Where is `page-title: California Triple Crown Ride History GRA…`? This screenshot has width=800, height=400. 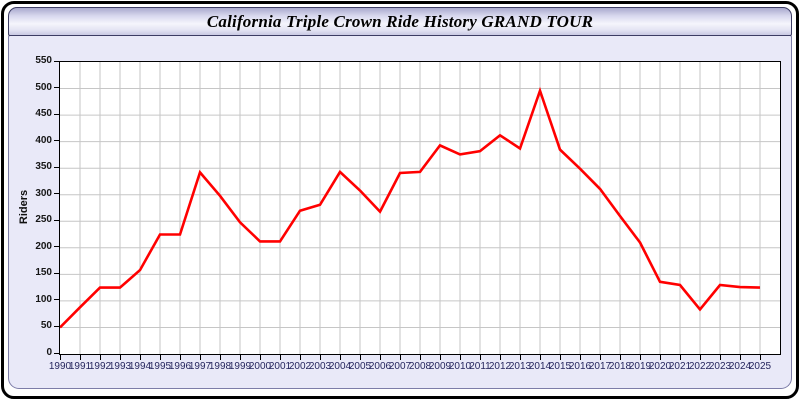 page-title: California Triple Crown Ride History GRA… is located at coordinates (400, 21).